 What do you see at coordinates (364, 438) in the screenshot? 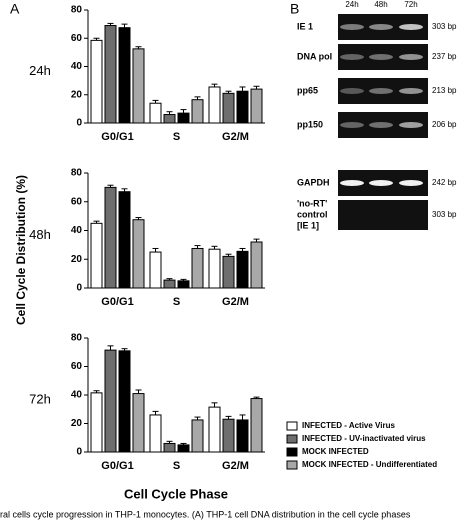
I see `legend-label: INFECTED - UV-inactivated virus` at bounding box center [364, 438].